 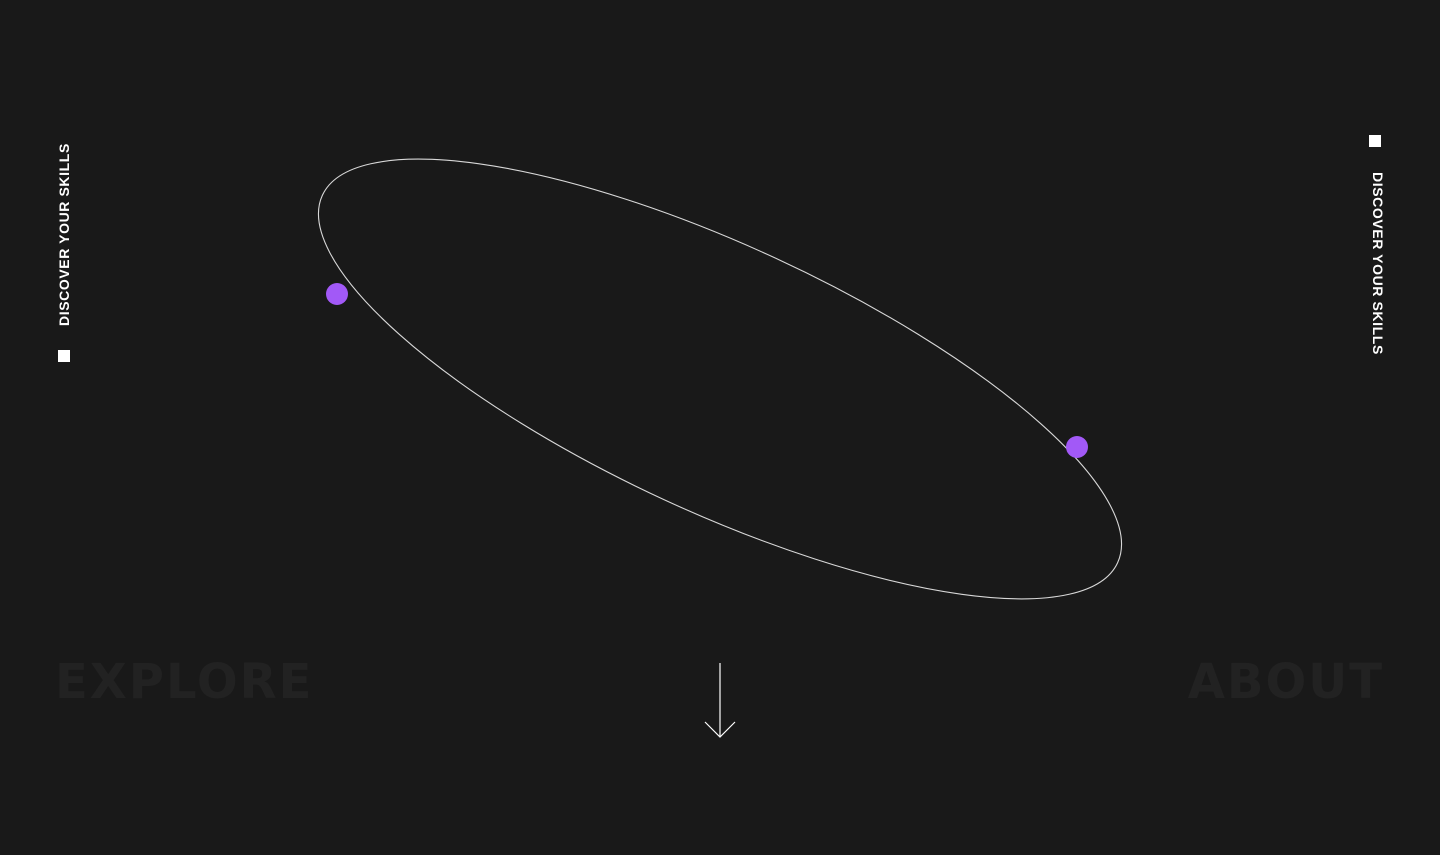 What do you see at coordinates (64, 356) in the screenshot?
I see `square-marker-icon-left` at bounding box center [64, 356].